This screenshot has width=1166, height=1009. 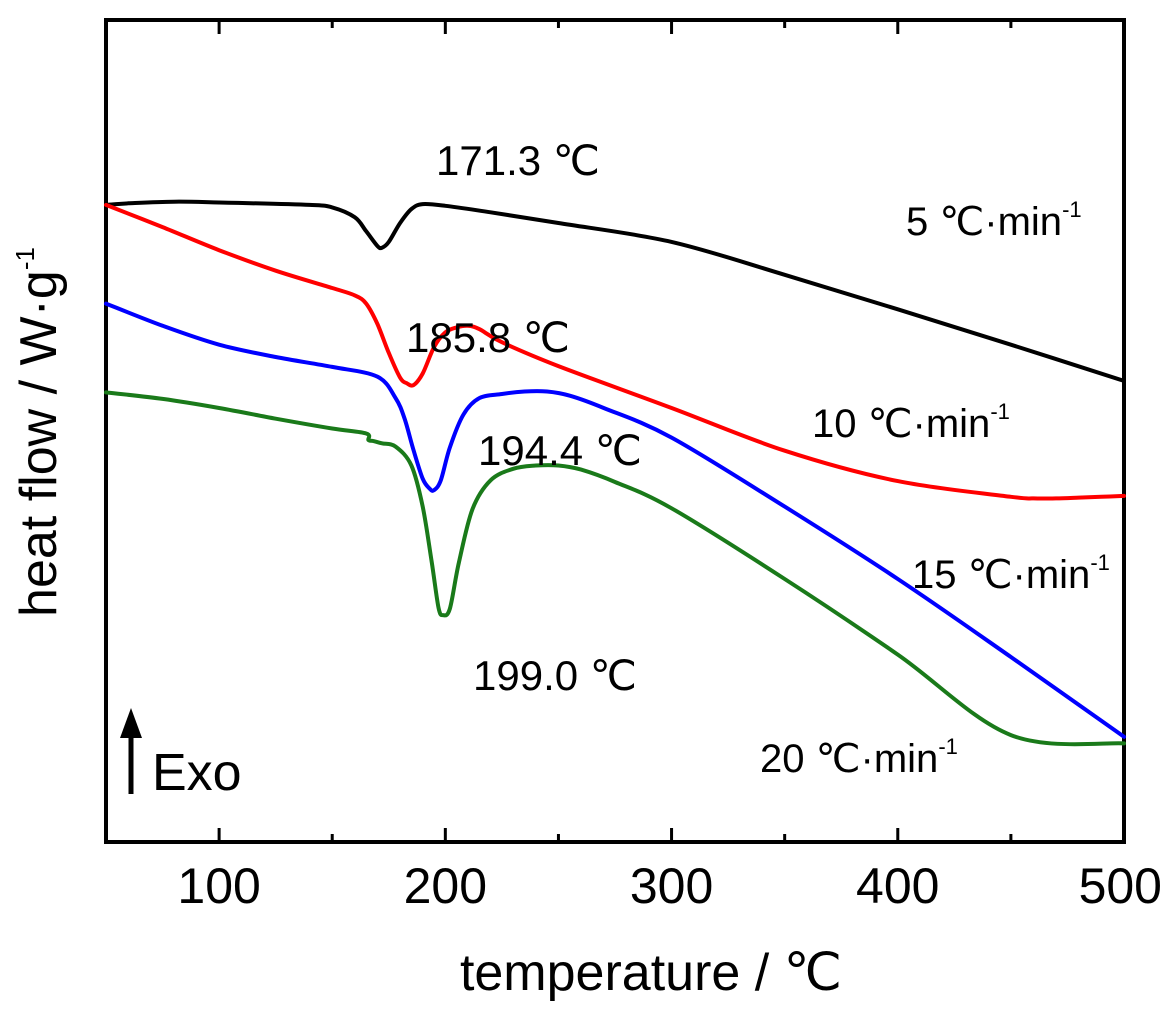 I want to click on exo-indicator: Exo, so click(x=181, y=755).